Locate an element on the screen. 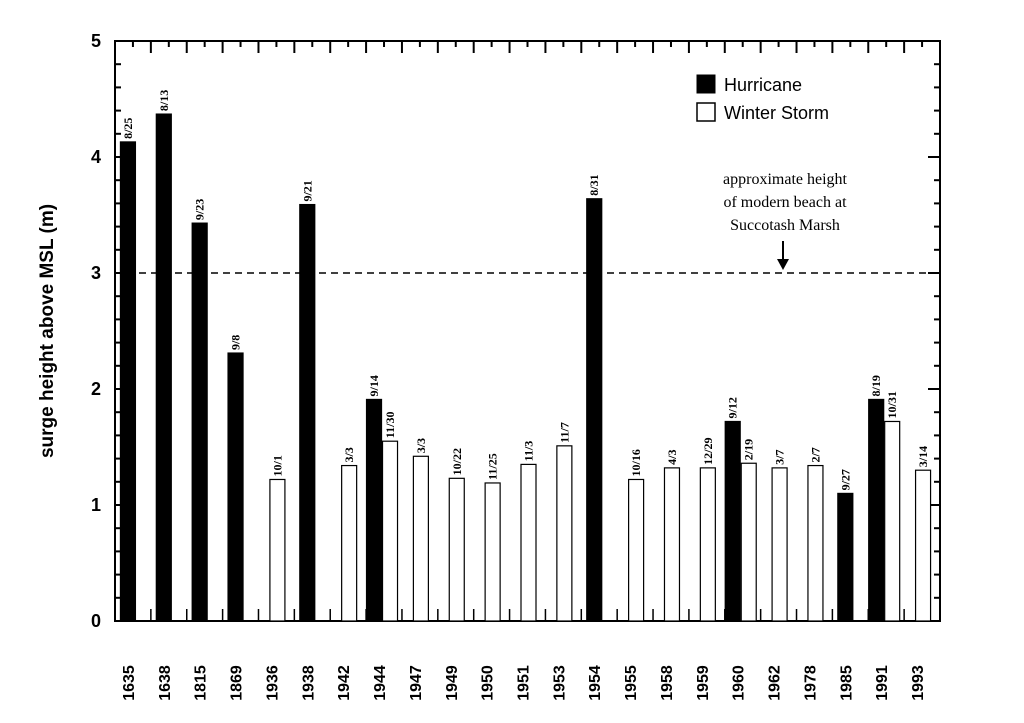 This screenshot has width=1024, height=723. x-tick-label: 1936 is located at coordinates (272, 683).